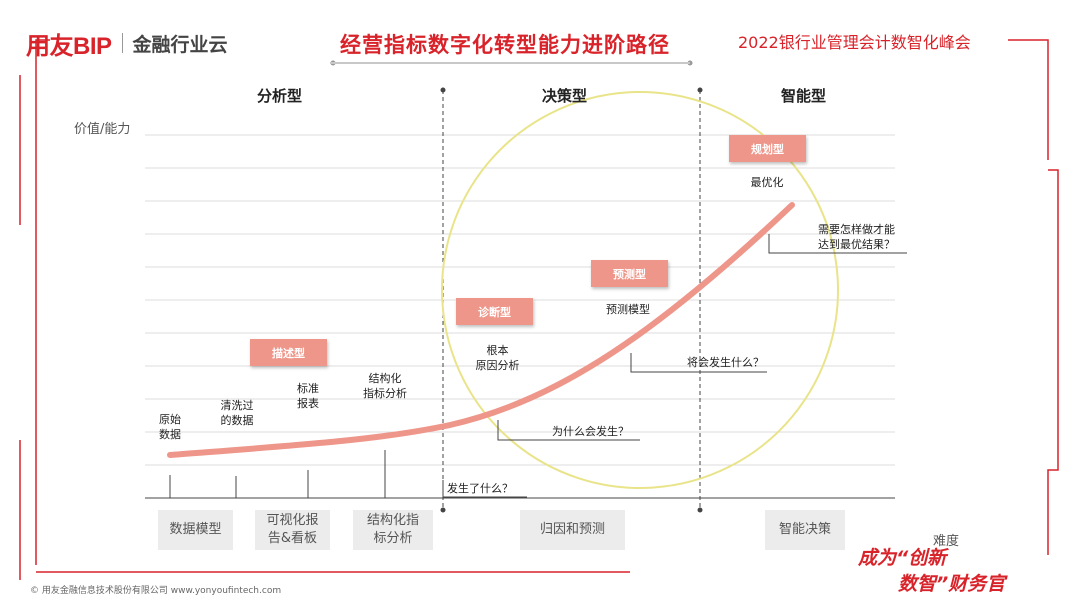  Describe the element at coordinates (572, 530) in the screenshot. I see `bottom-item-attribution-prediction: 归因和预测` at that location.